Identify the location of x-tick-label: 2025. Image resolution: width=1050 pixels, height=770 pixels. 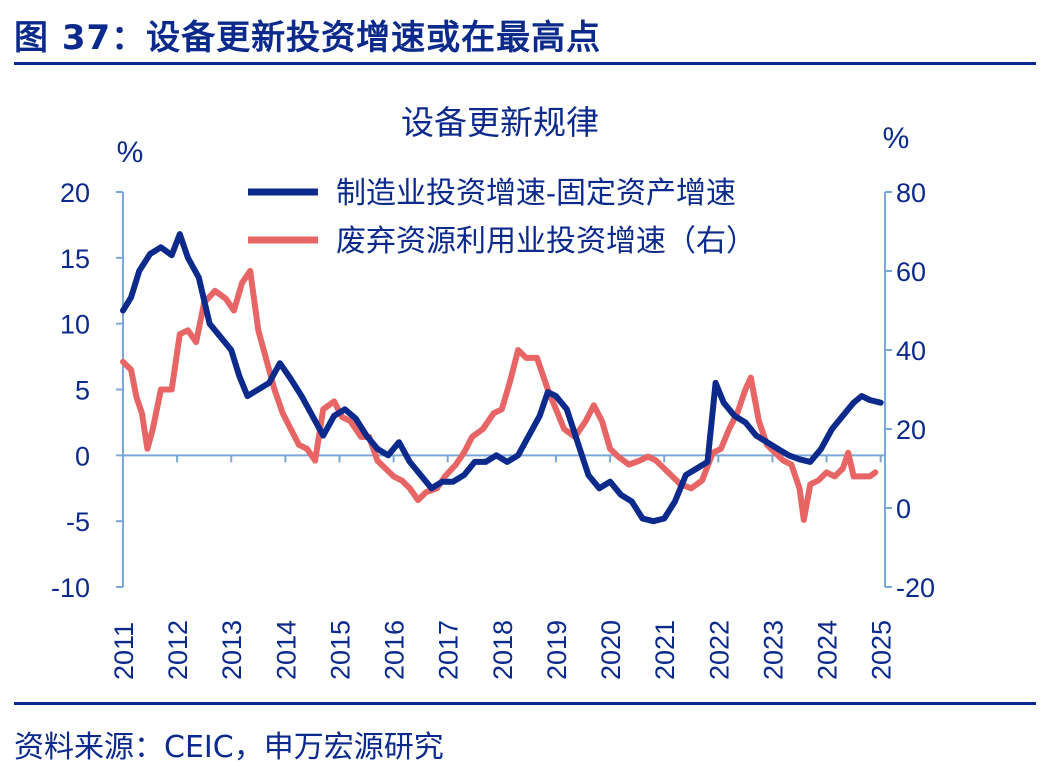
(882, 650).